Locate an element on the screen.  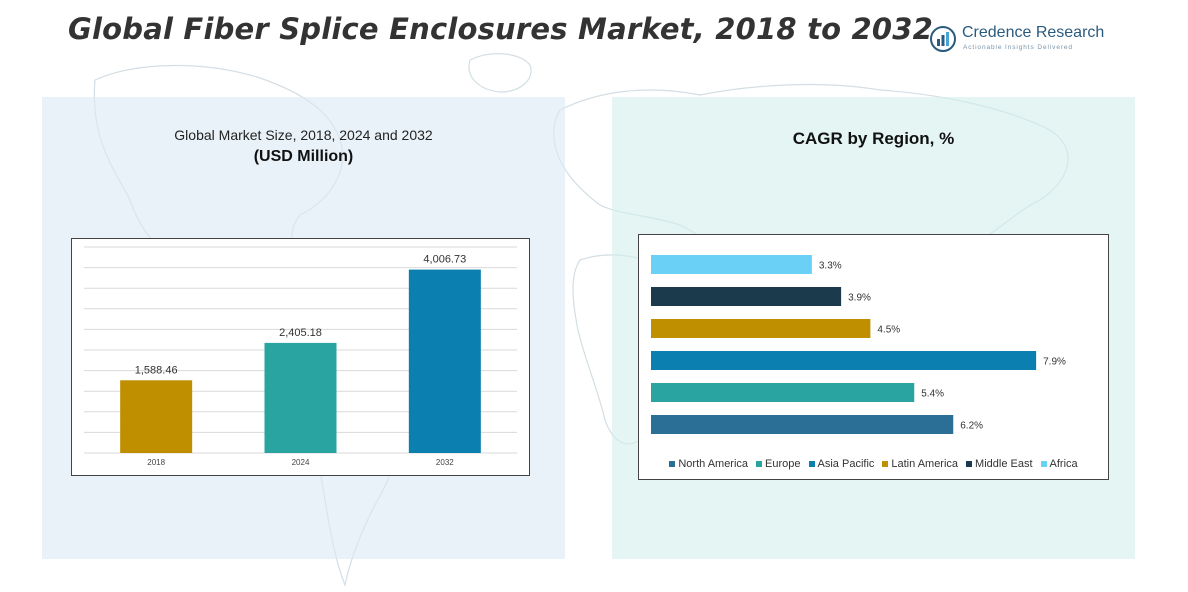
bar-middle-east is located at coordinates (746, 296).